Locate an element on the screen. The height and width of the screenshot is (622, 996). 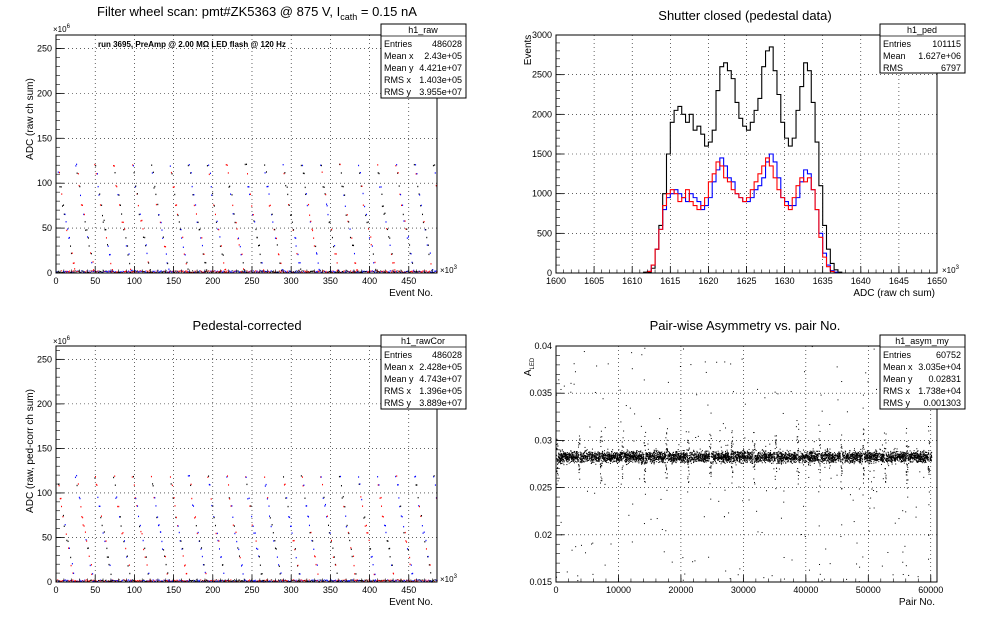
x-tick-label: 150 is located at coordinates (173, 281).